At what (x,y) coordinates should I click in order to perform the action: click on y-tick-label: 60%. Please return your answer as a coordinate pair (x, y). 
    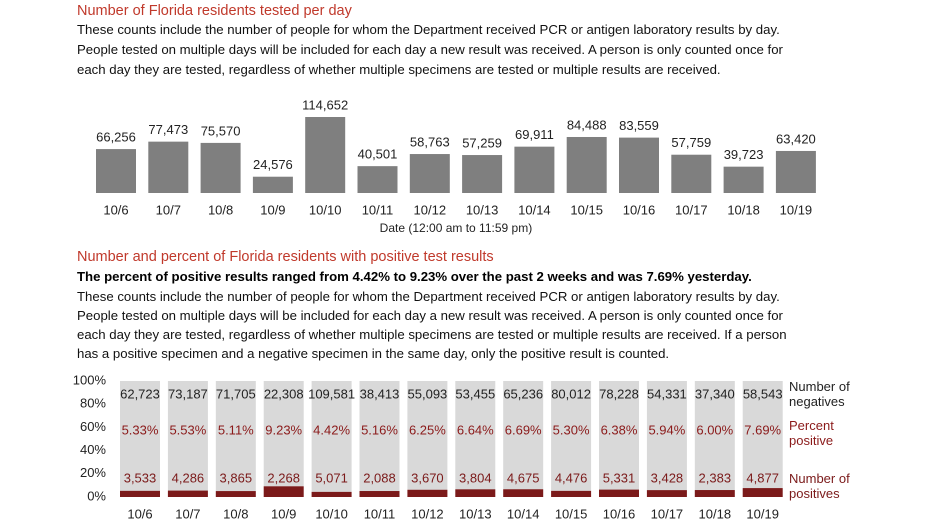
    Looking at the image, I should click on (93, 426).